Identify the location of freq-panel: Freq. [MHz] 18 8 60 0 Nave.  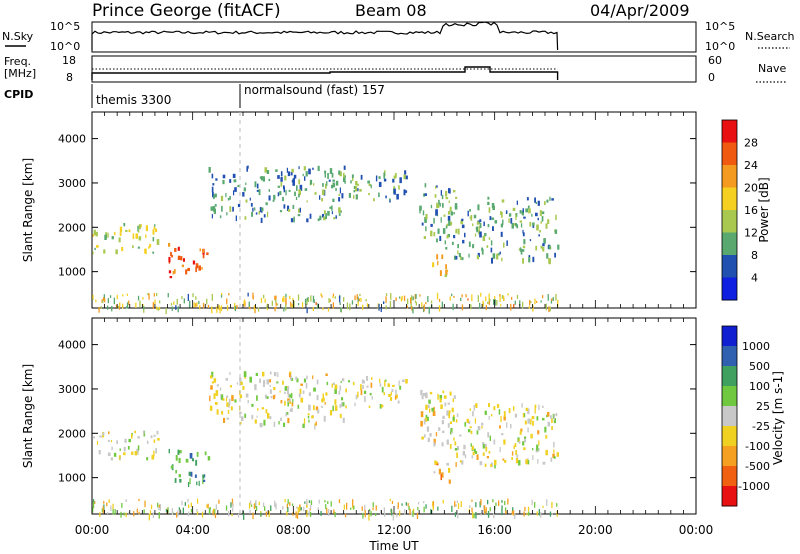
(395, 69).